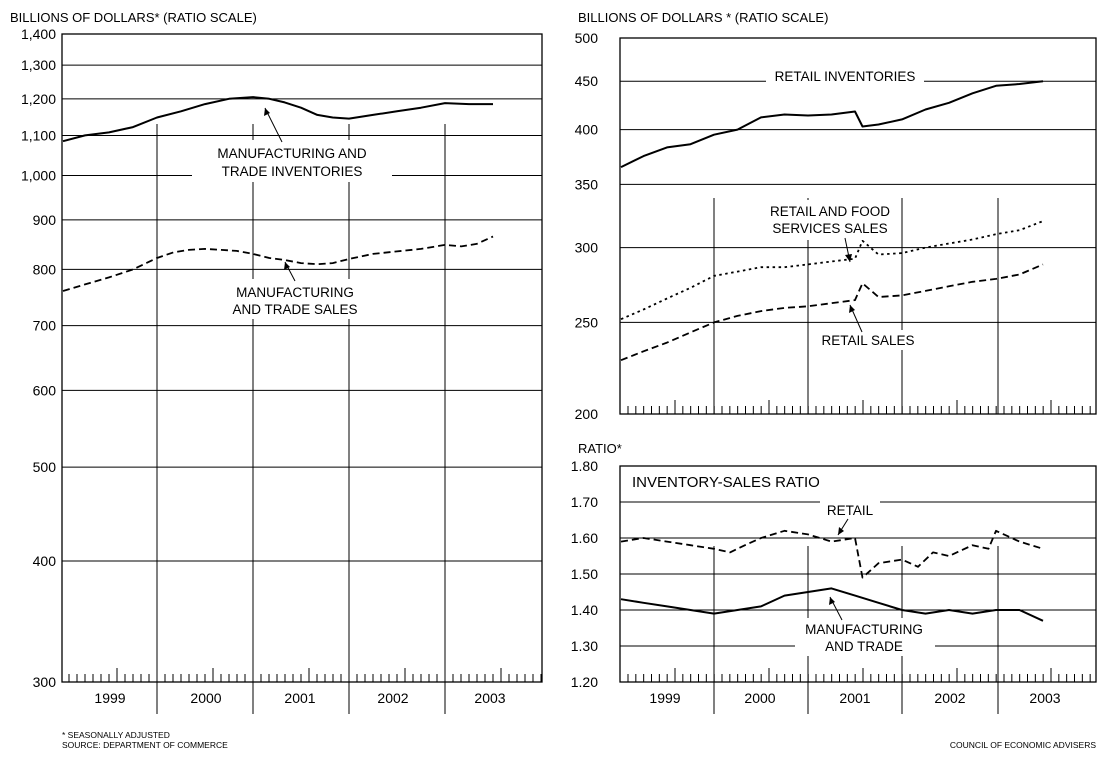  What do you see at coordinates (292, 171) in the screenshot?
I see `left-annotation-inventories-line2: TRADE INVENTORIES` at bounding box center [292, 171].